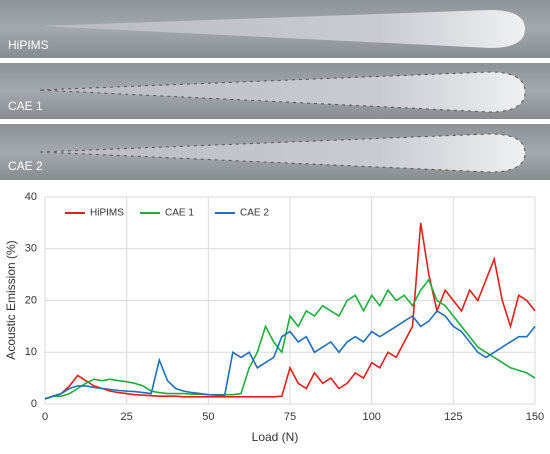 Image resolution: width=550 pixels, height=454 pixels. I want to click on x-tick-label: 25, so click(127, 417).